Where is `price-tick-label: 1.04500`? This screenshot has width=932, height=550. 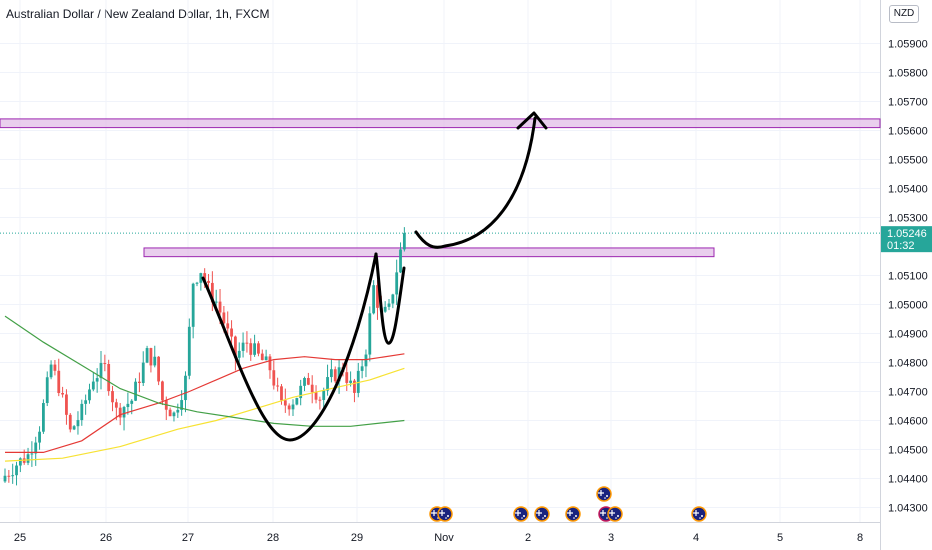
price-tick-label: 1.04500 is located at coordinates (908, 451).